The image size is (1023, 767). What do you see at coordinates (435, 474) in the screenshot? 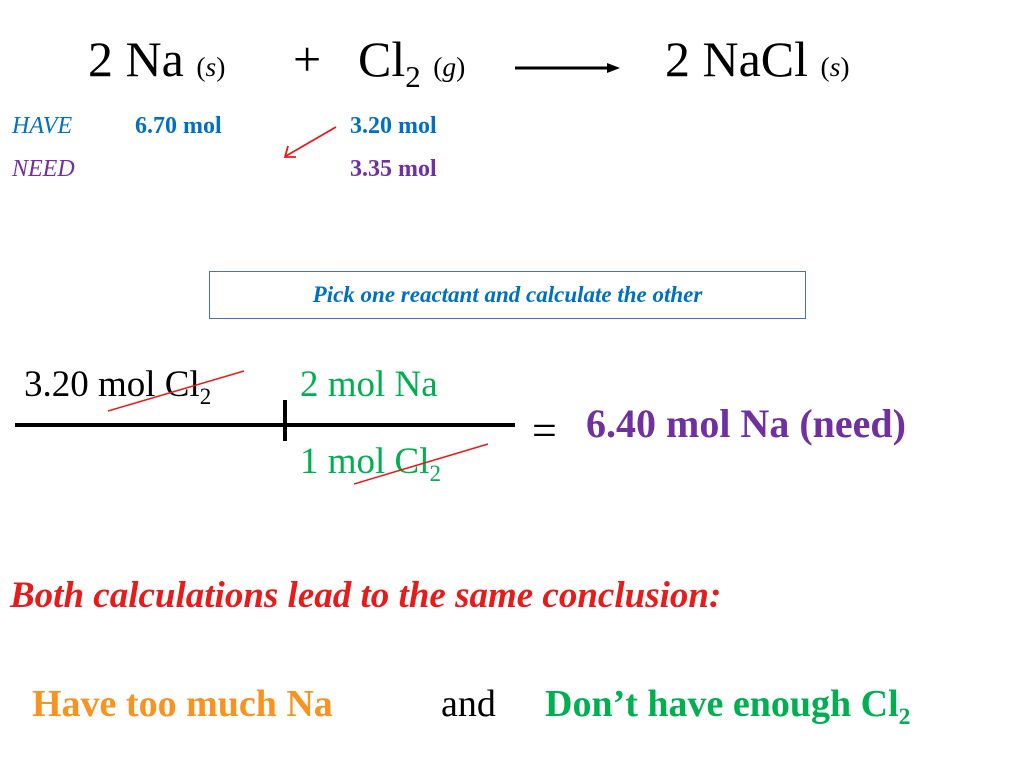
I see `calc-denominator-subscript: 2` at bounding box center [435, 474].